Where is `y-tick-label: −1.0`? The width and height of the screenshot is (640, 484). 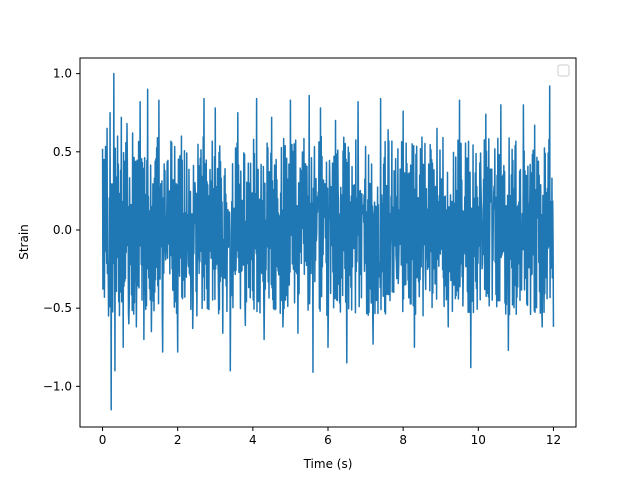 y-tick-label: −1.0 is located at coordinates (57, 386).